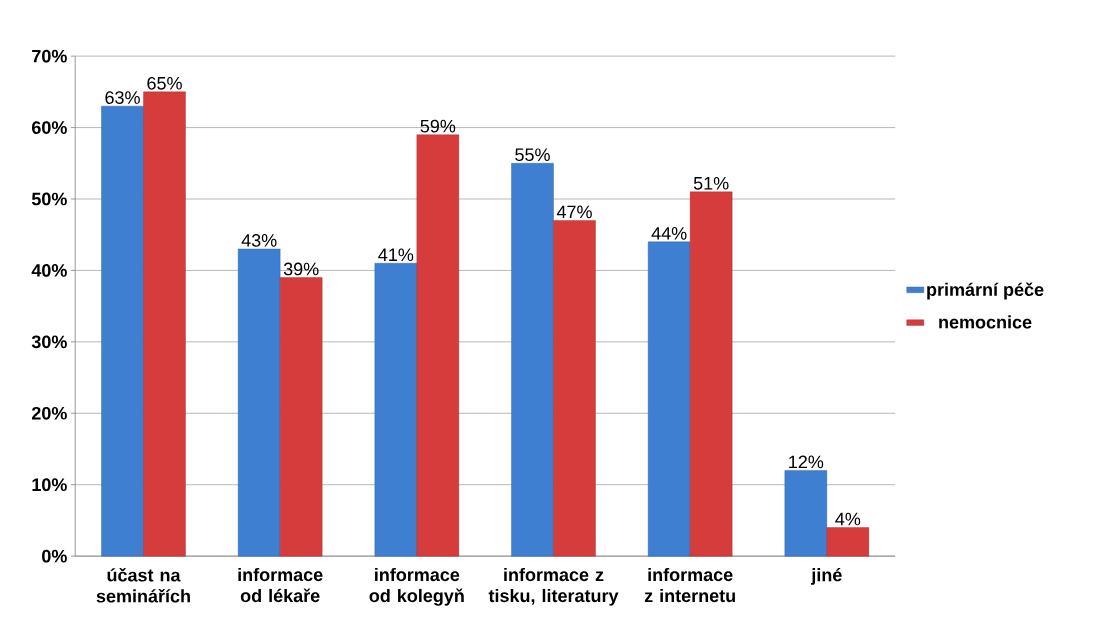 The height and width of the screenshot is (634, 1104). Describe the element at coordinates (711, 183) in the screenshot. I see `data-label: 51%` at that location.